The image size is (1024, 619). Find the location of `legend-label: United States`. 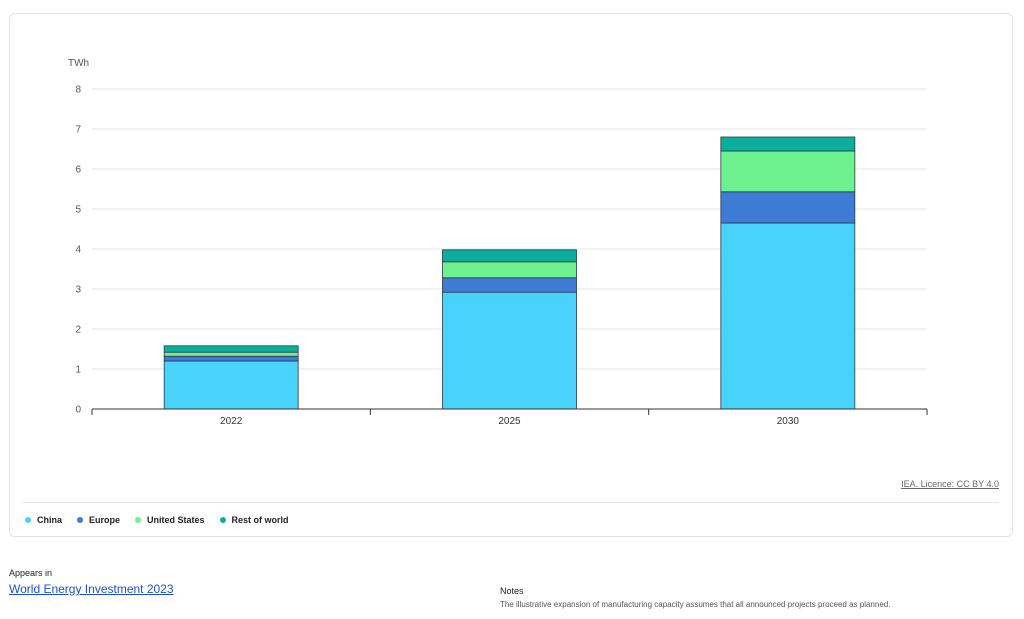

legend-label: United States is located at coordinates (176, 520).